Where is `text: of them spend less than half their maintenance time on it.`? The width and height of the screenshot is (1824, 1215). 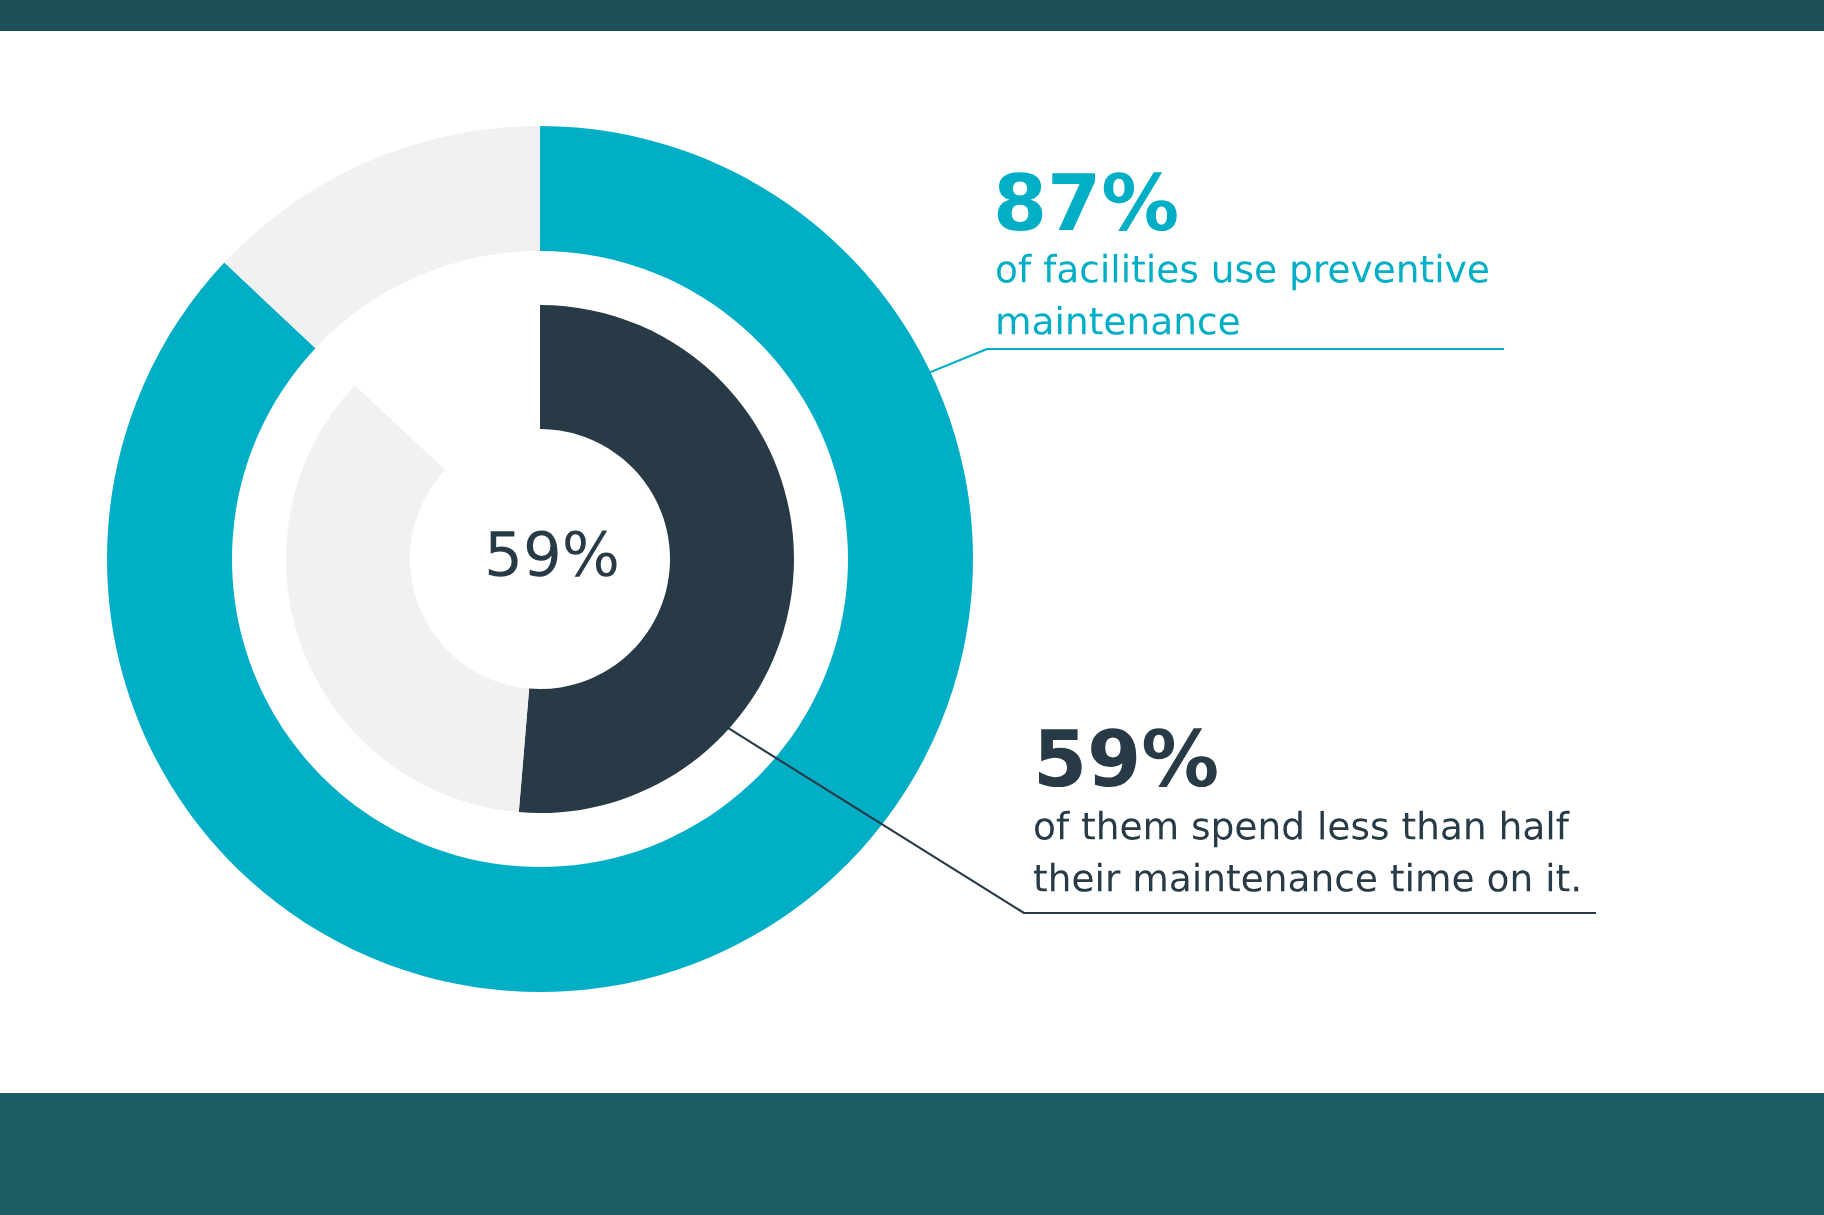 text: of them spend less than half their maintenance time on it. is located at coordinates (1306, 851).